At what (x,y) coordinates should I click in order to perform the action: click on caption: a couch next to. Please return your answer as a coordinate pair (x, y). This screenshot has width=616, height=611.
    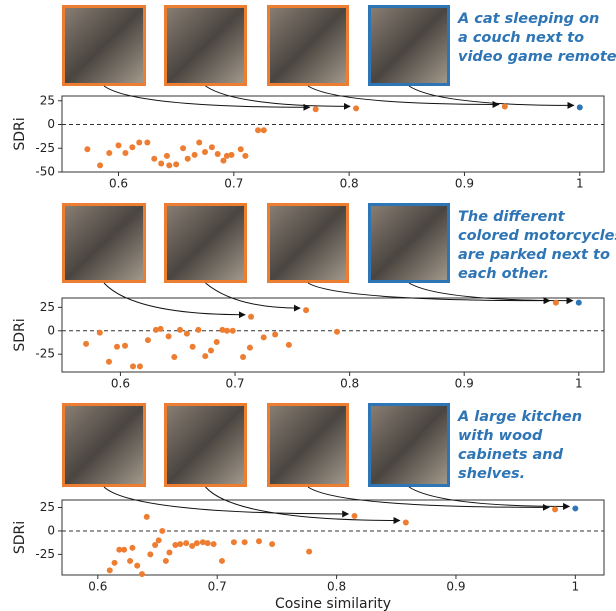
    Looking at the image, I should click on (521, 38).